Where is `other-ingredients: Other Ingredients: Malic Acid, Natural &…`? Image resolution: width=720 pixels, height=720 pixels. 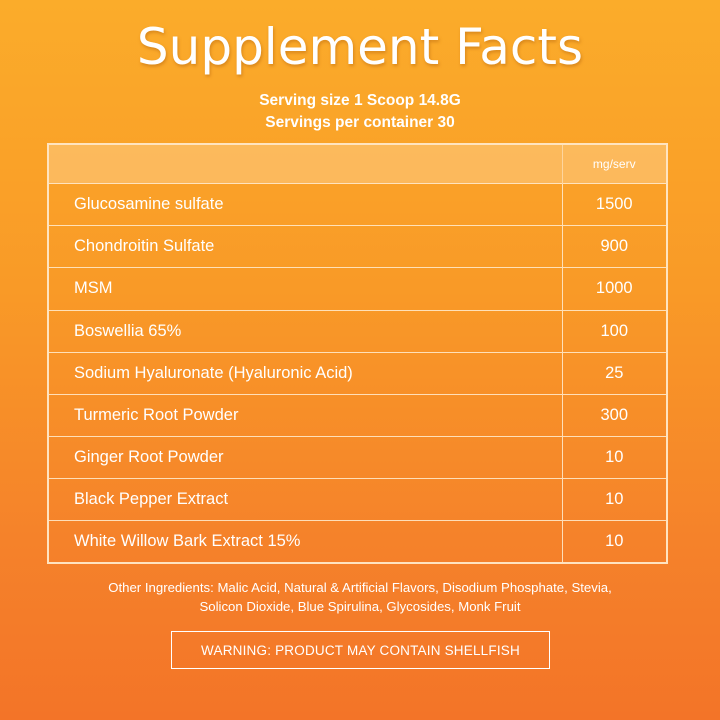 other-ingredients: Other Ingredients: Malic Acid, Natural &… is located at coordinates (360, 597).